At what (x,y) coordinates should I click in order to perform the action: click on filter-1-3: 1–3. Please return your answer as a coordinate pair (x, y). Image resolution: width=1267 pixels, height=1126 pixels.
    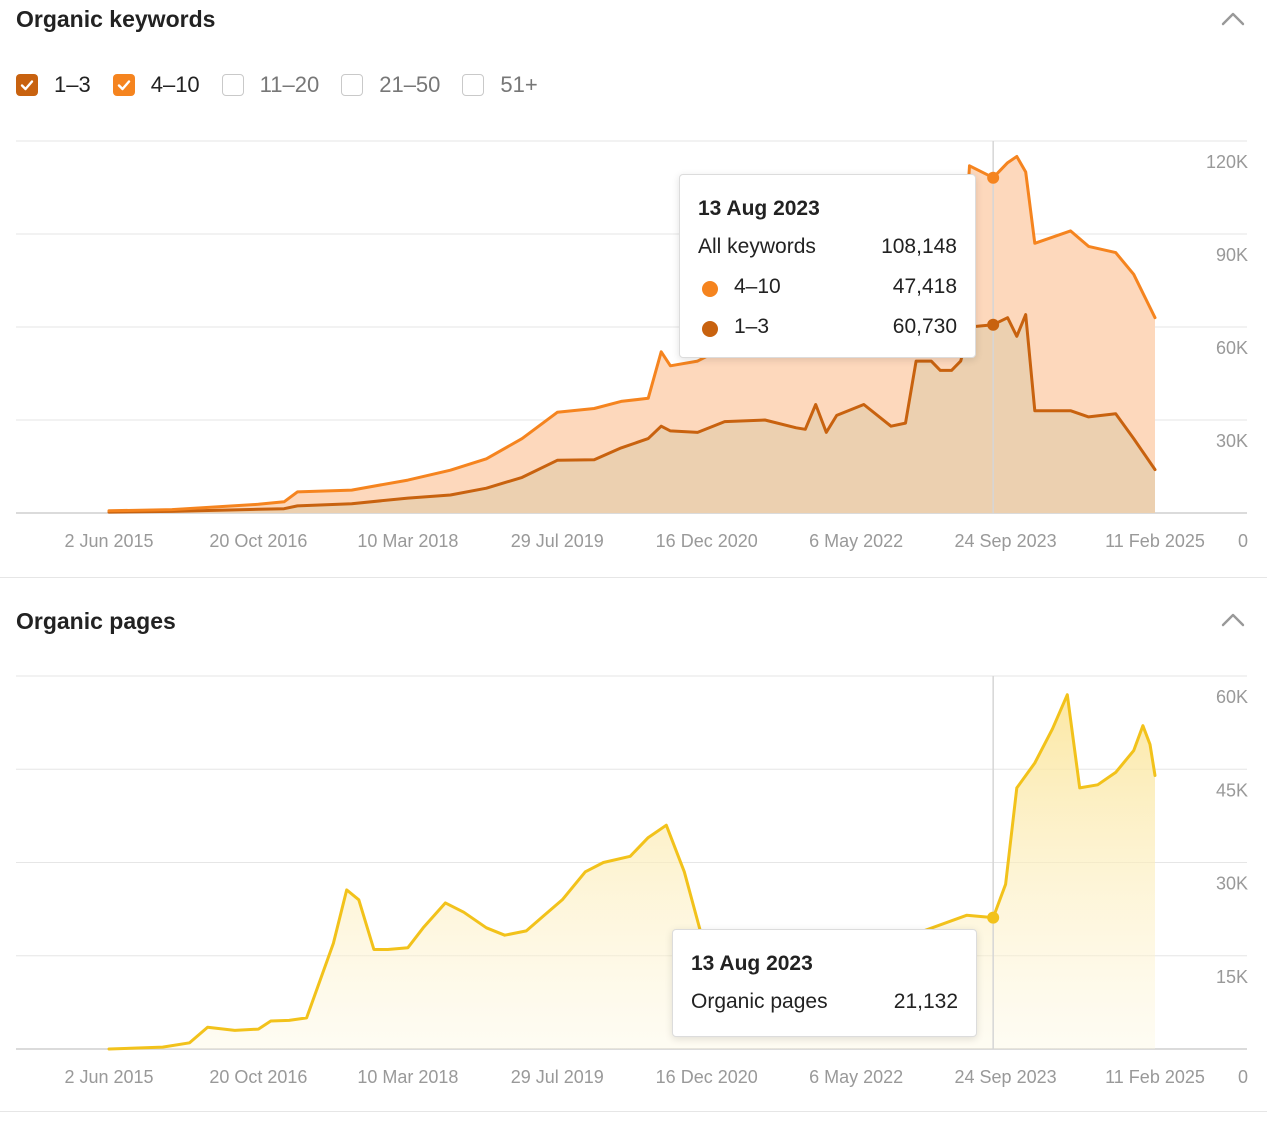
    Looking at the image, I should click on (53, 85).